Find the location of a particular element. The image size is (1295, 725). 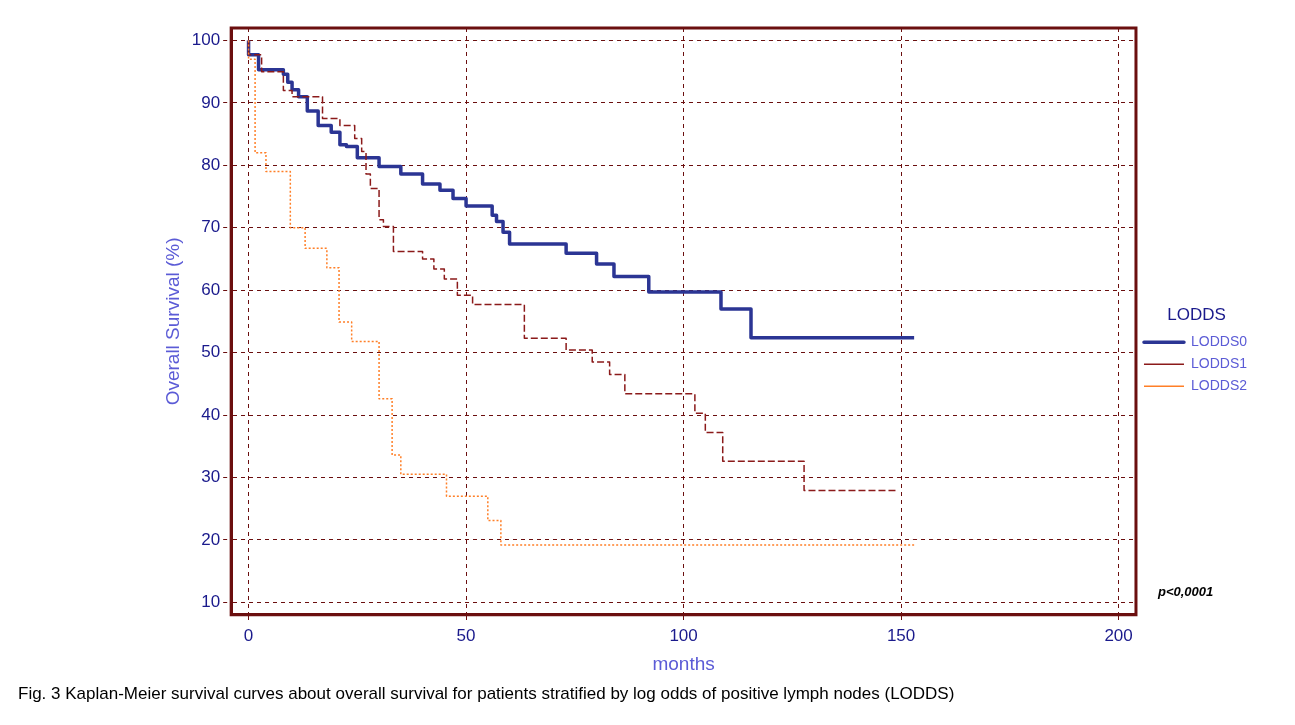

legend-label: LODDS0 is located at coordinates (1219, 341).